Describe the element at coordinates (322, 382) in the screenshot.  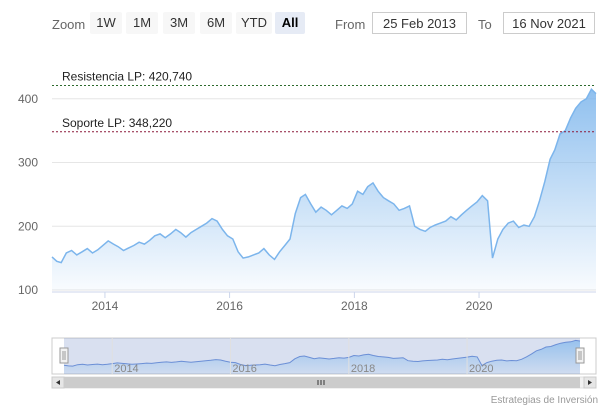
I see `scrollbar-thumb` at that location.